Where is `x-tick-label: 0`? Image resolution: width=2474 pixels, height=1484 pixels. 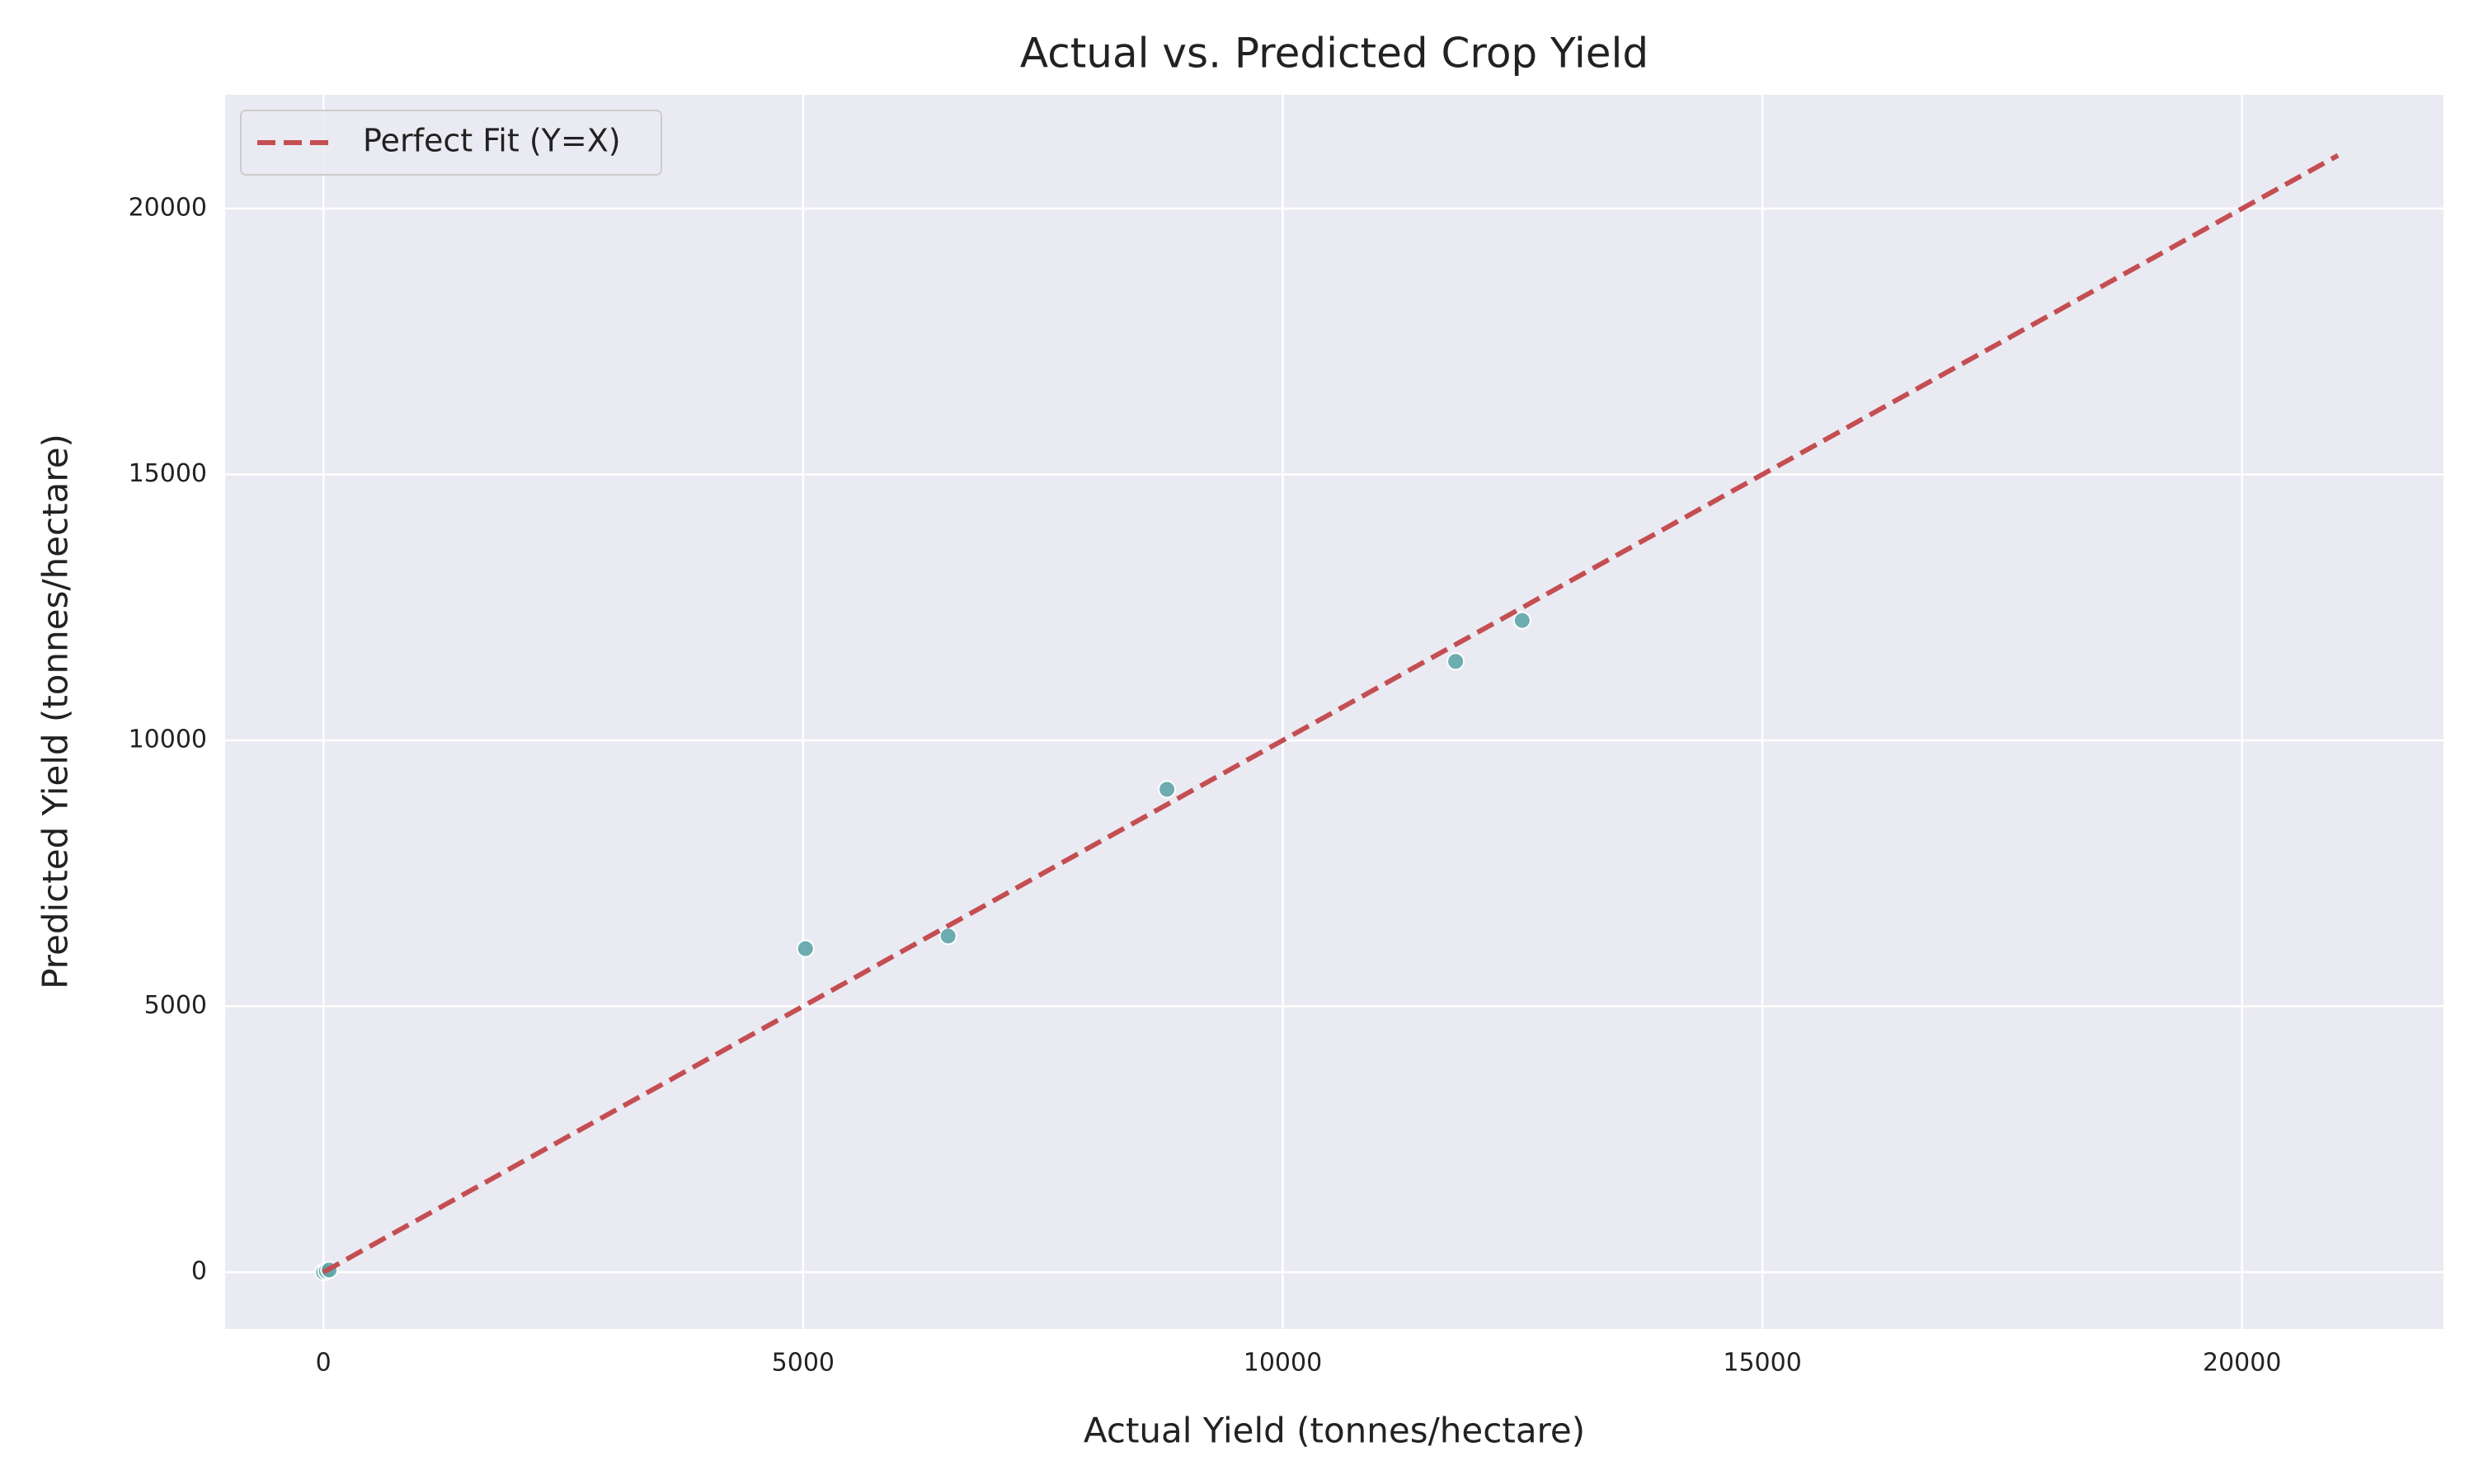
x-tick-label: 0 is located at coordinates (324, 1363).